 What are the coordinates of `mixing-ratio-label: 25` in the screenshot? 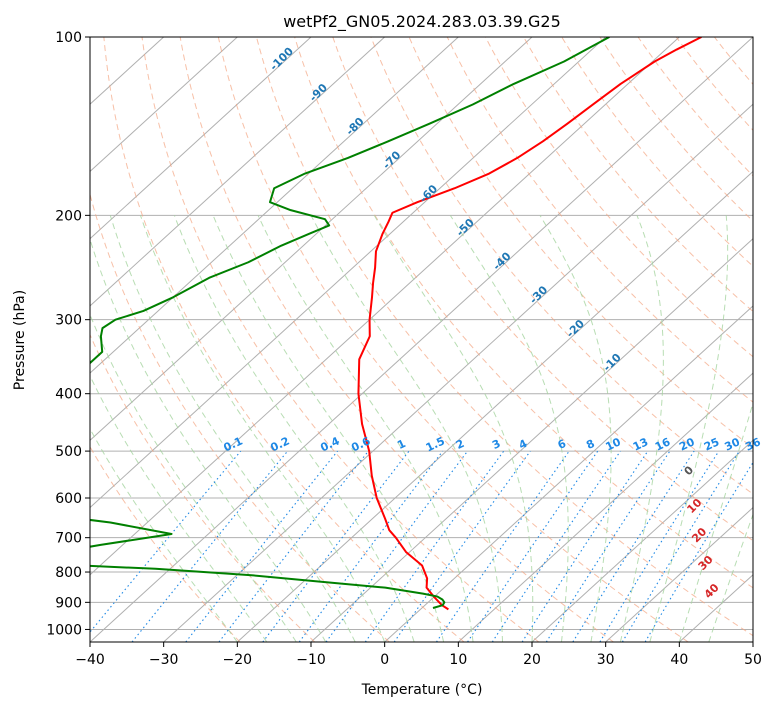 It's located at (711, 444).